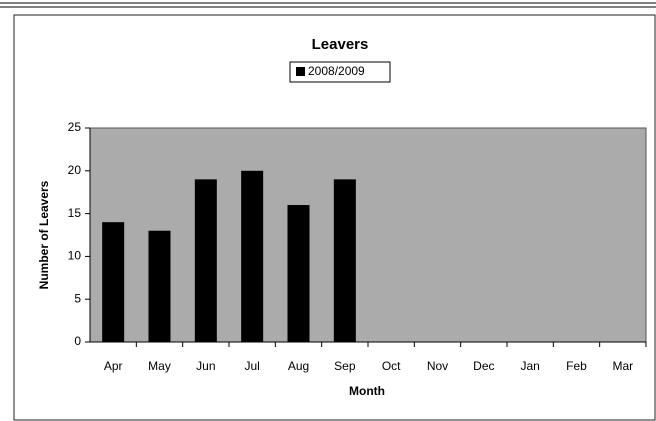 The height and width of the screenshot is (421, 656). Describe the element at coordinates (300, 71) in the screenshot. I see `legend-swatch` at that location.